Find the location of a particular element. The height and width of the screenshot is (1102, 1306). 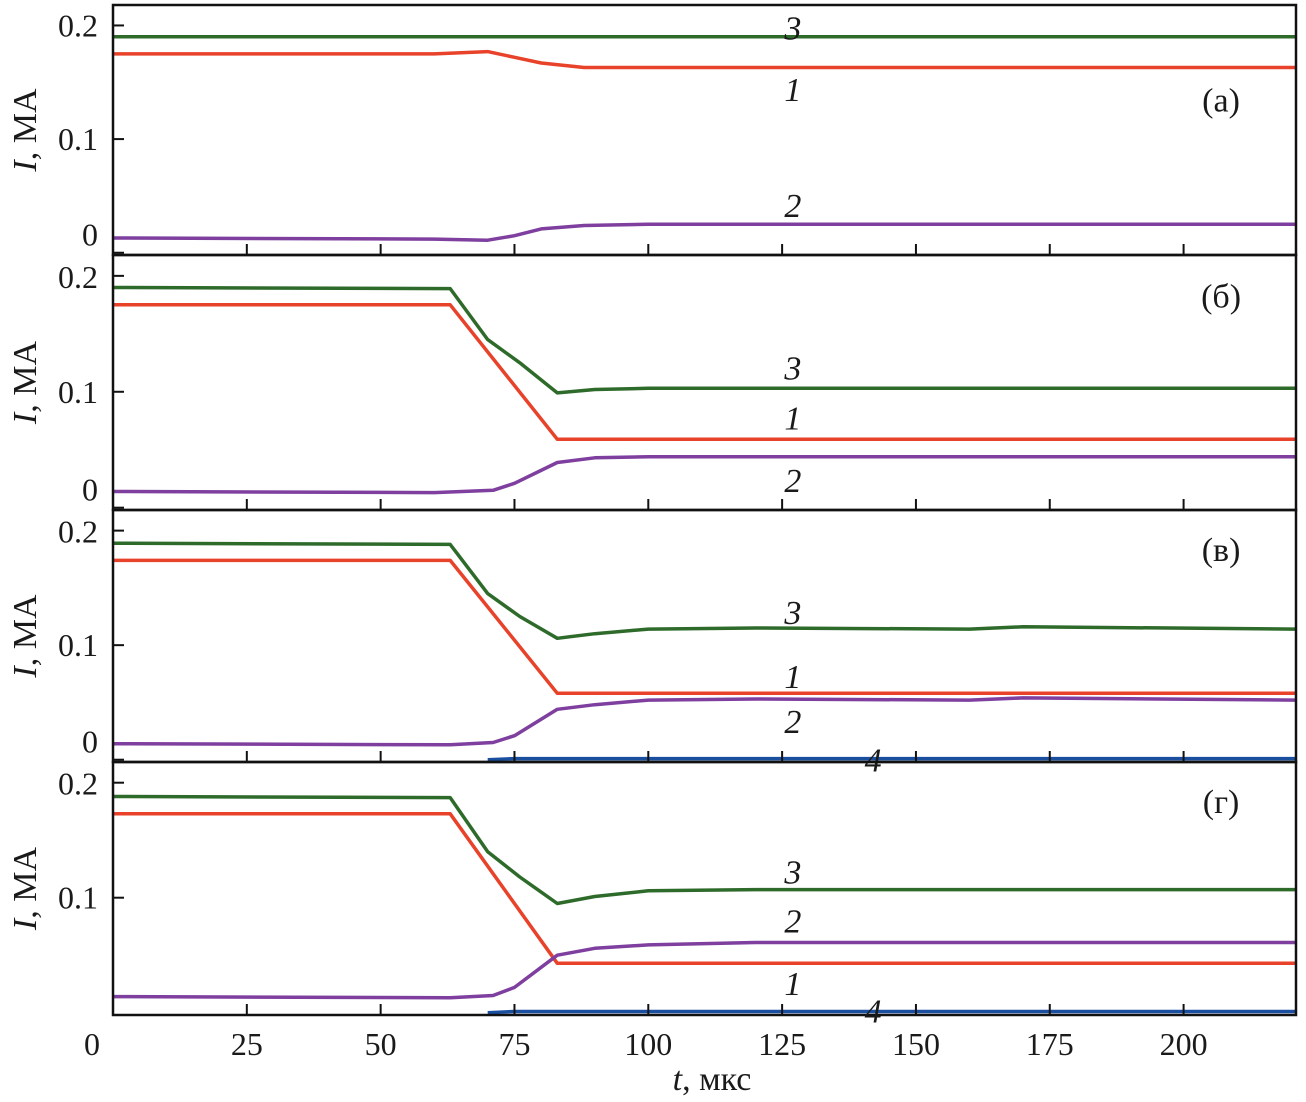

x-tick-label: 75 is located at coordinates (514, 1044).